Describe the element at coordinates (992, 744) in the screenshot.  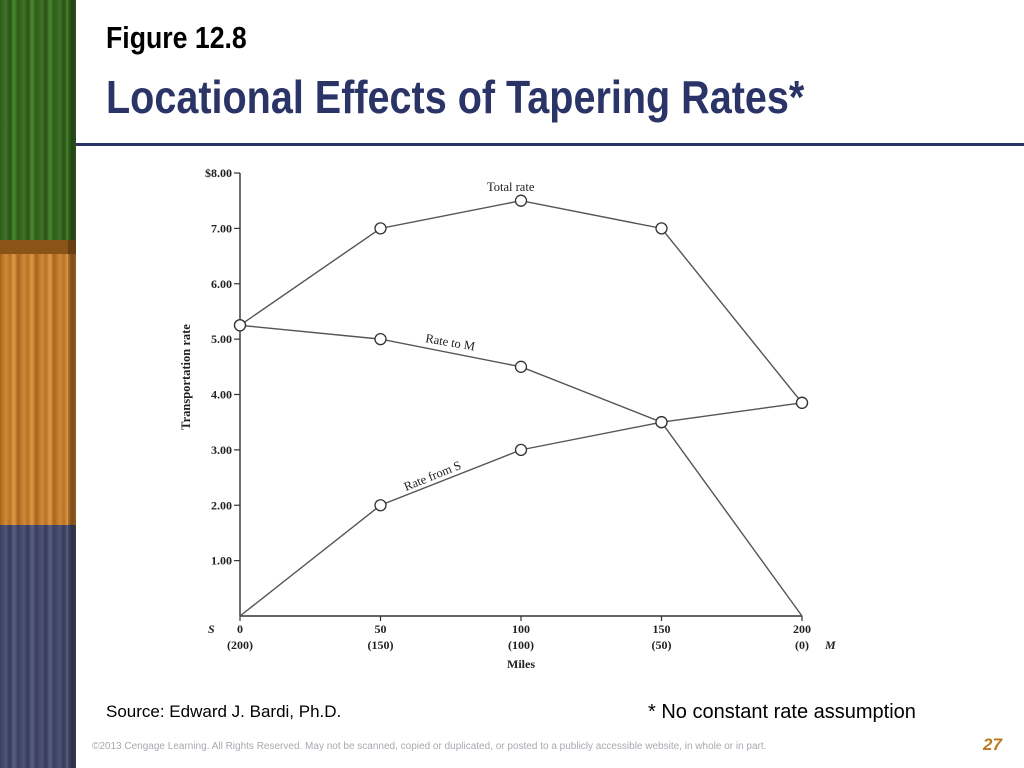
I see `page-number: 27` at that location.